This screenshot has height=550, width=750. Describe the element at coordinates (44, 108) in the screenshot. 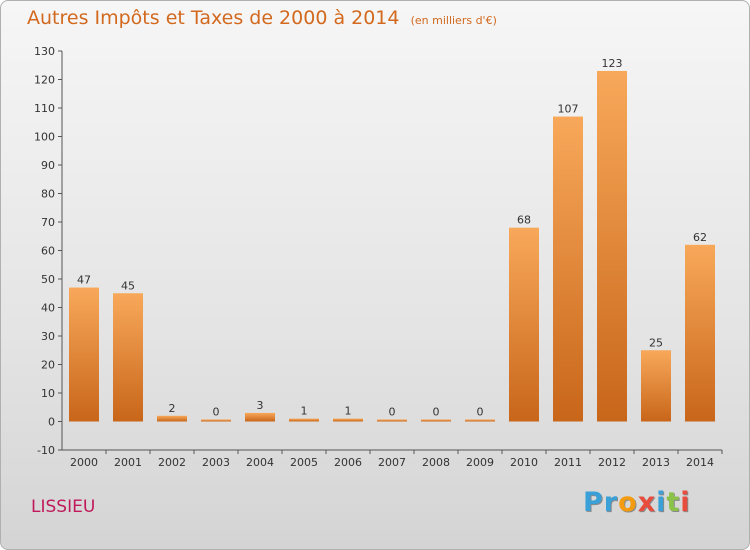

I see `y-tick-label: 110` at that location.